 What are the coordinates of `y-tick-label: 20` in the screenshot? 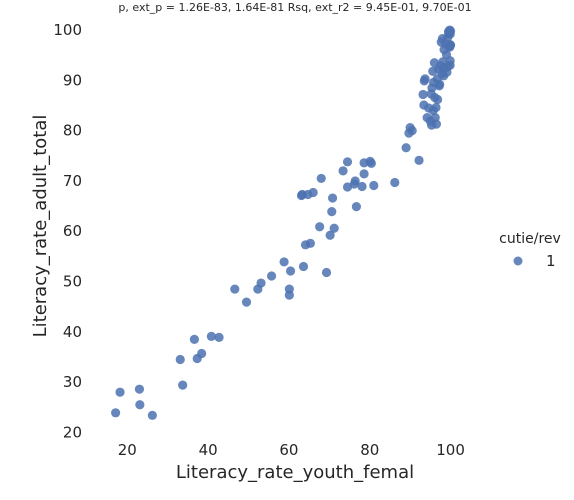 It's located at (72, 432).